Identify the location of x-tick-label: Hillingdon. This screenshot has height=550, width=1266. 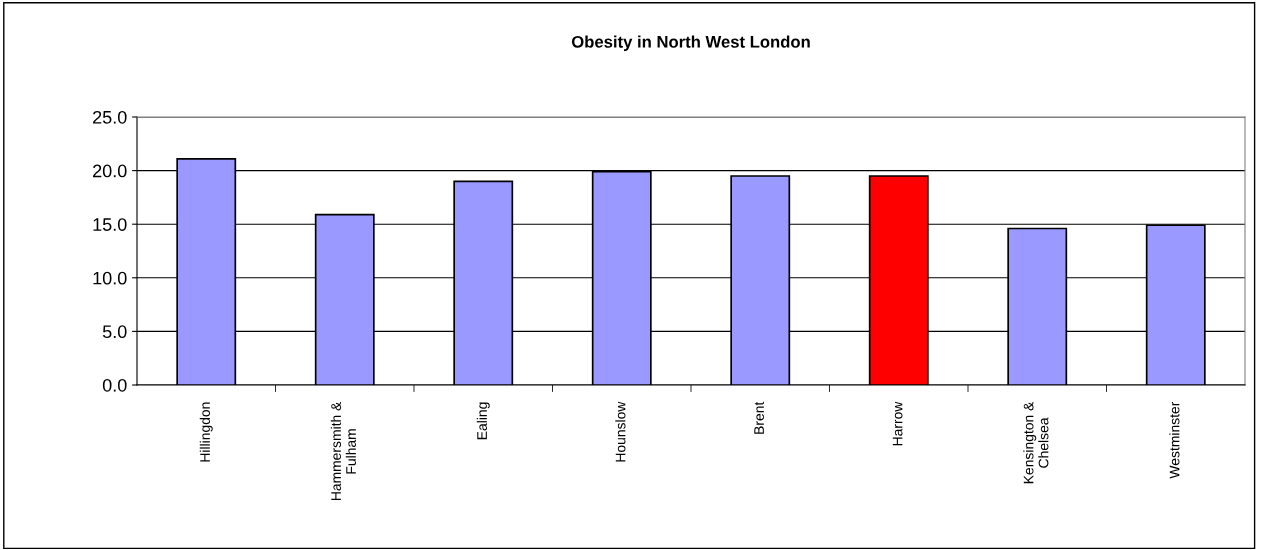
(206, 432).